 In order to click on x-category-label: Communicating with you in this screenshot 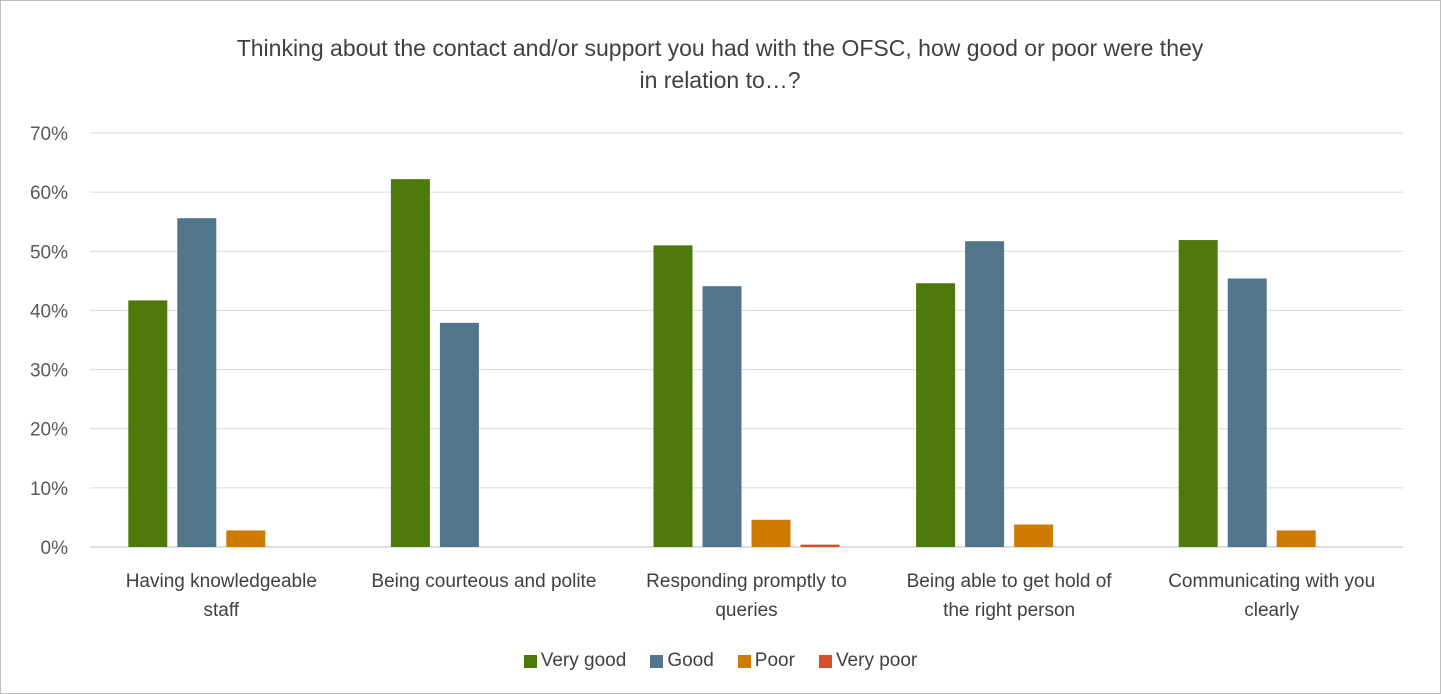, I will do `click(1271, 581)`.